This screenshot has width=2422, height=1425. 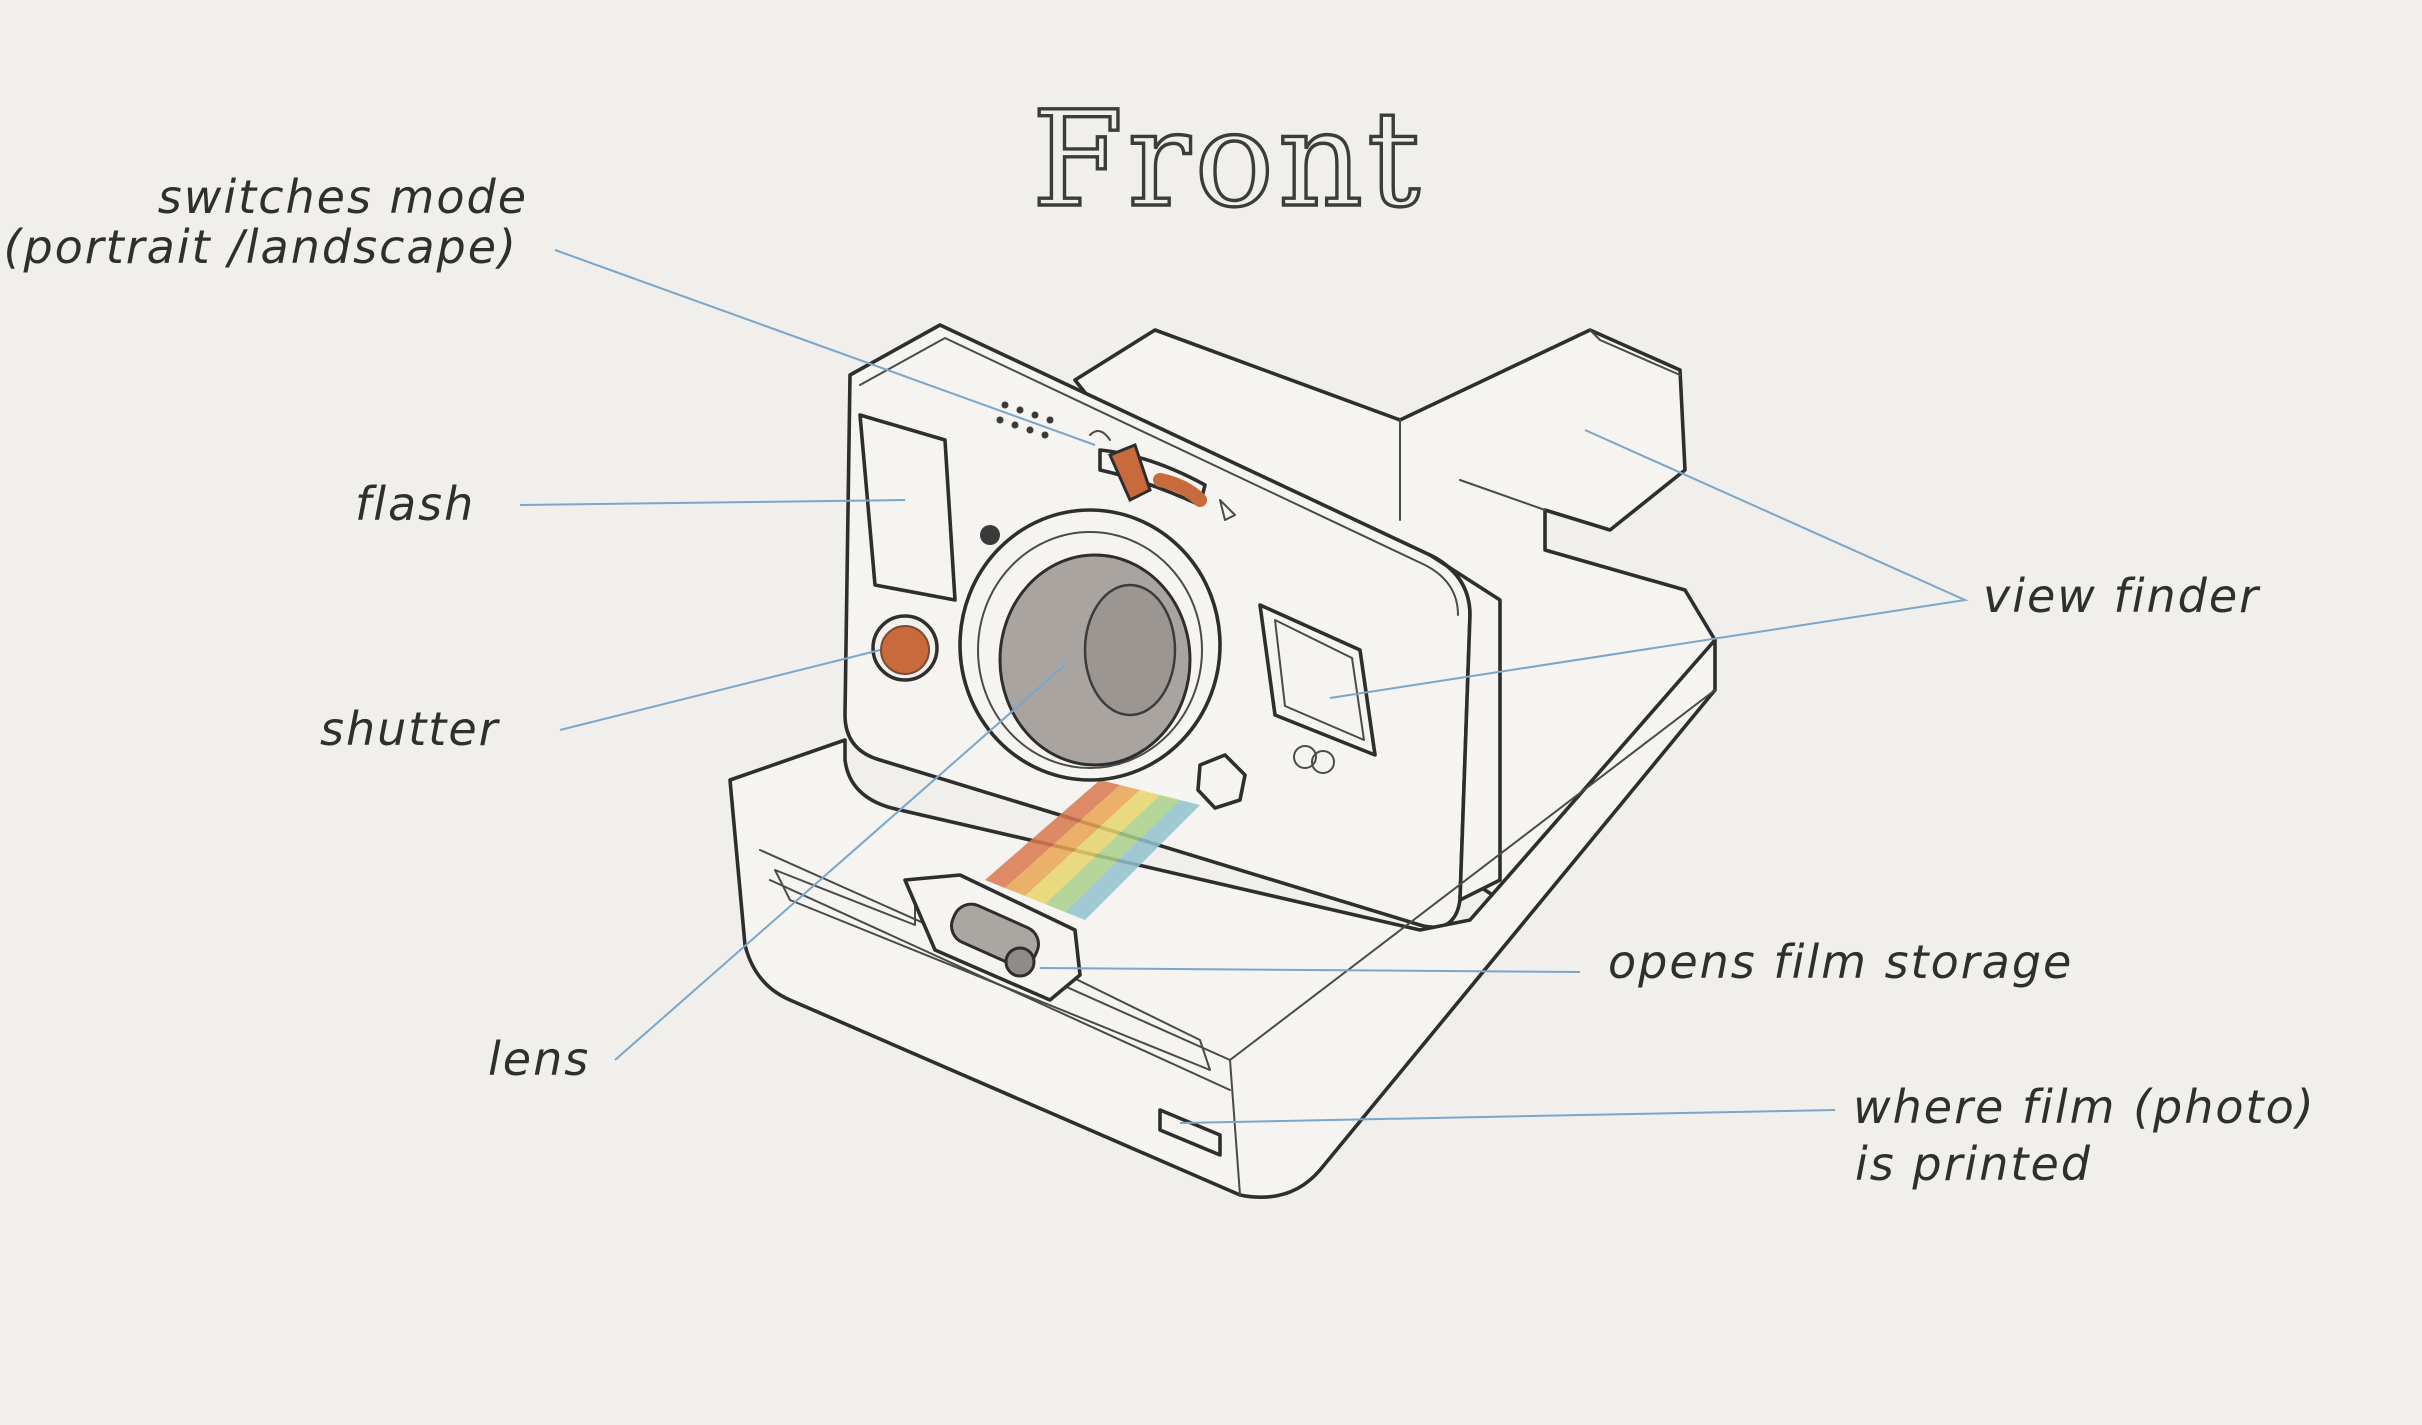 I want to click on mode-switch, so click(x=1162, y=475).